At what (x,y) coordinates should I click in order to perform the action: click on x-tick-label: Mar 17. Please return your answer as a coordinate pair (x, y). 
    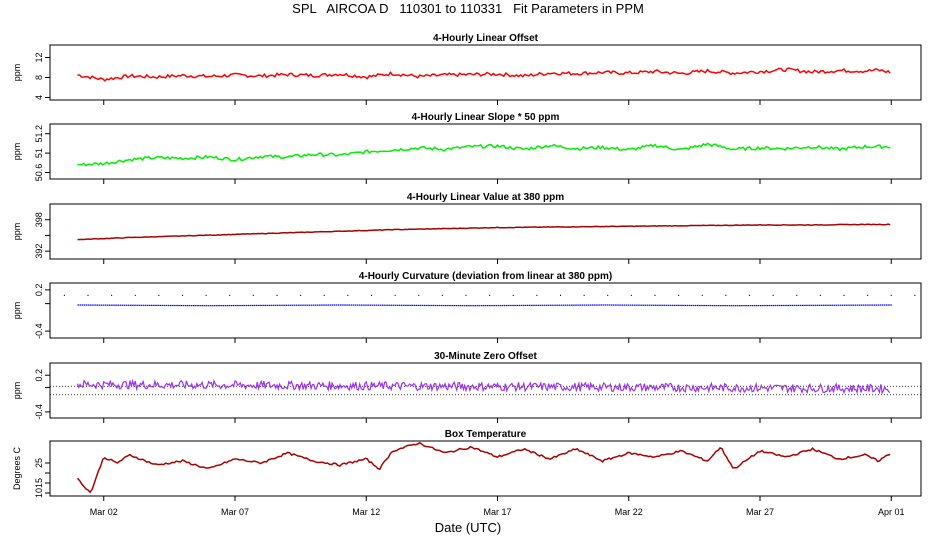
    Looking at the image, I should click on (497, 512).